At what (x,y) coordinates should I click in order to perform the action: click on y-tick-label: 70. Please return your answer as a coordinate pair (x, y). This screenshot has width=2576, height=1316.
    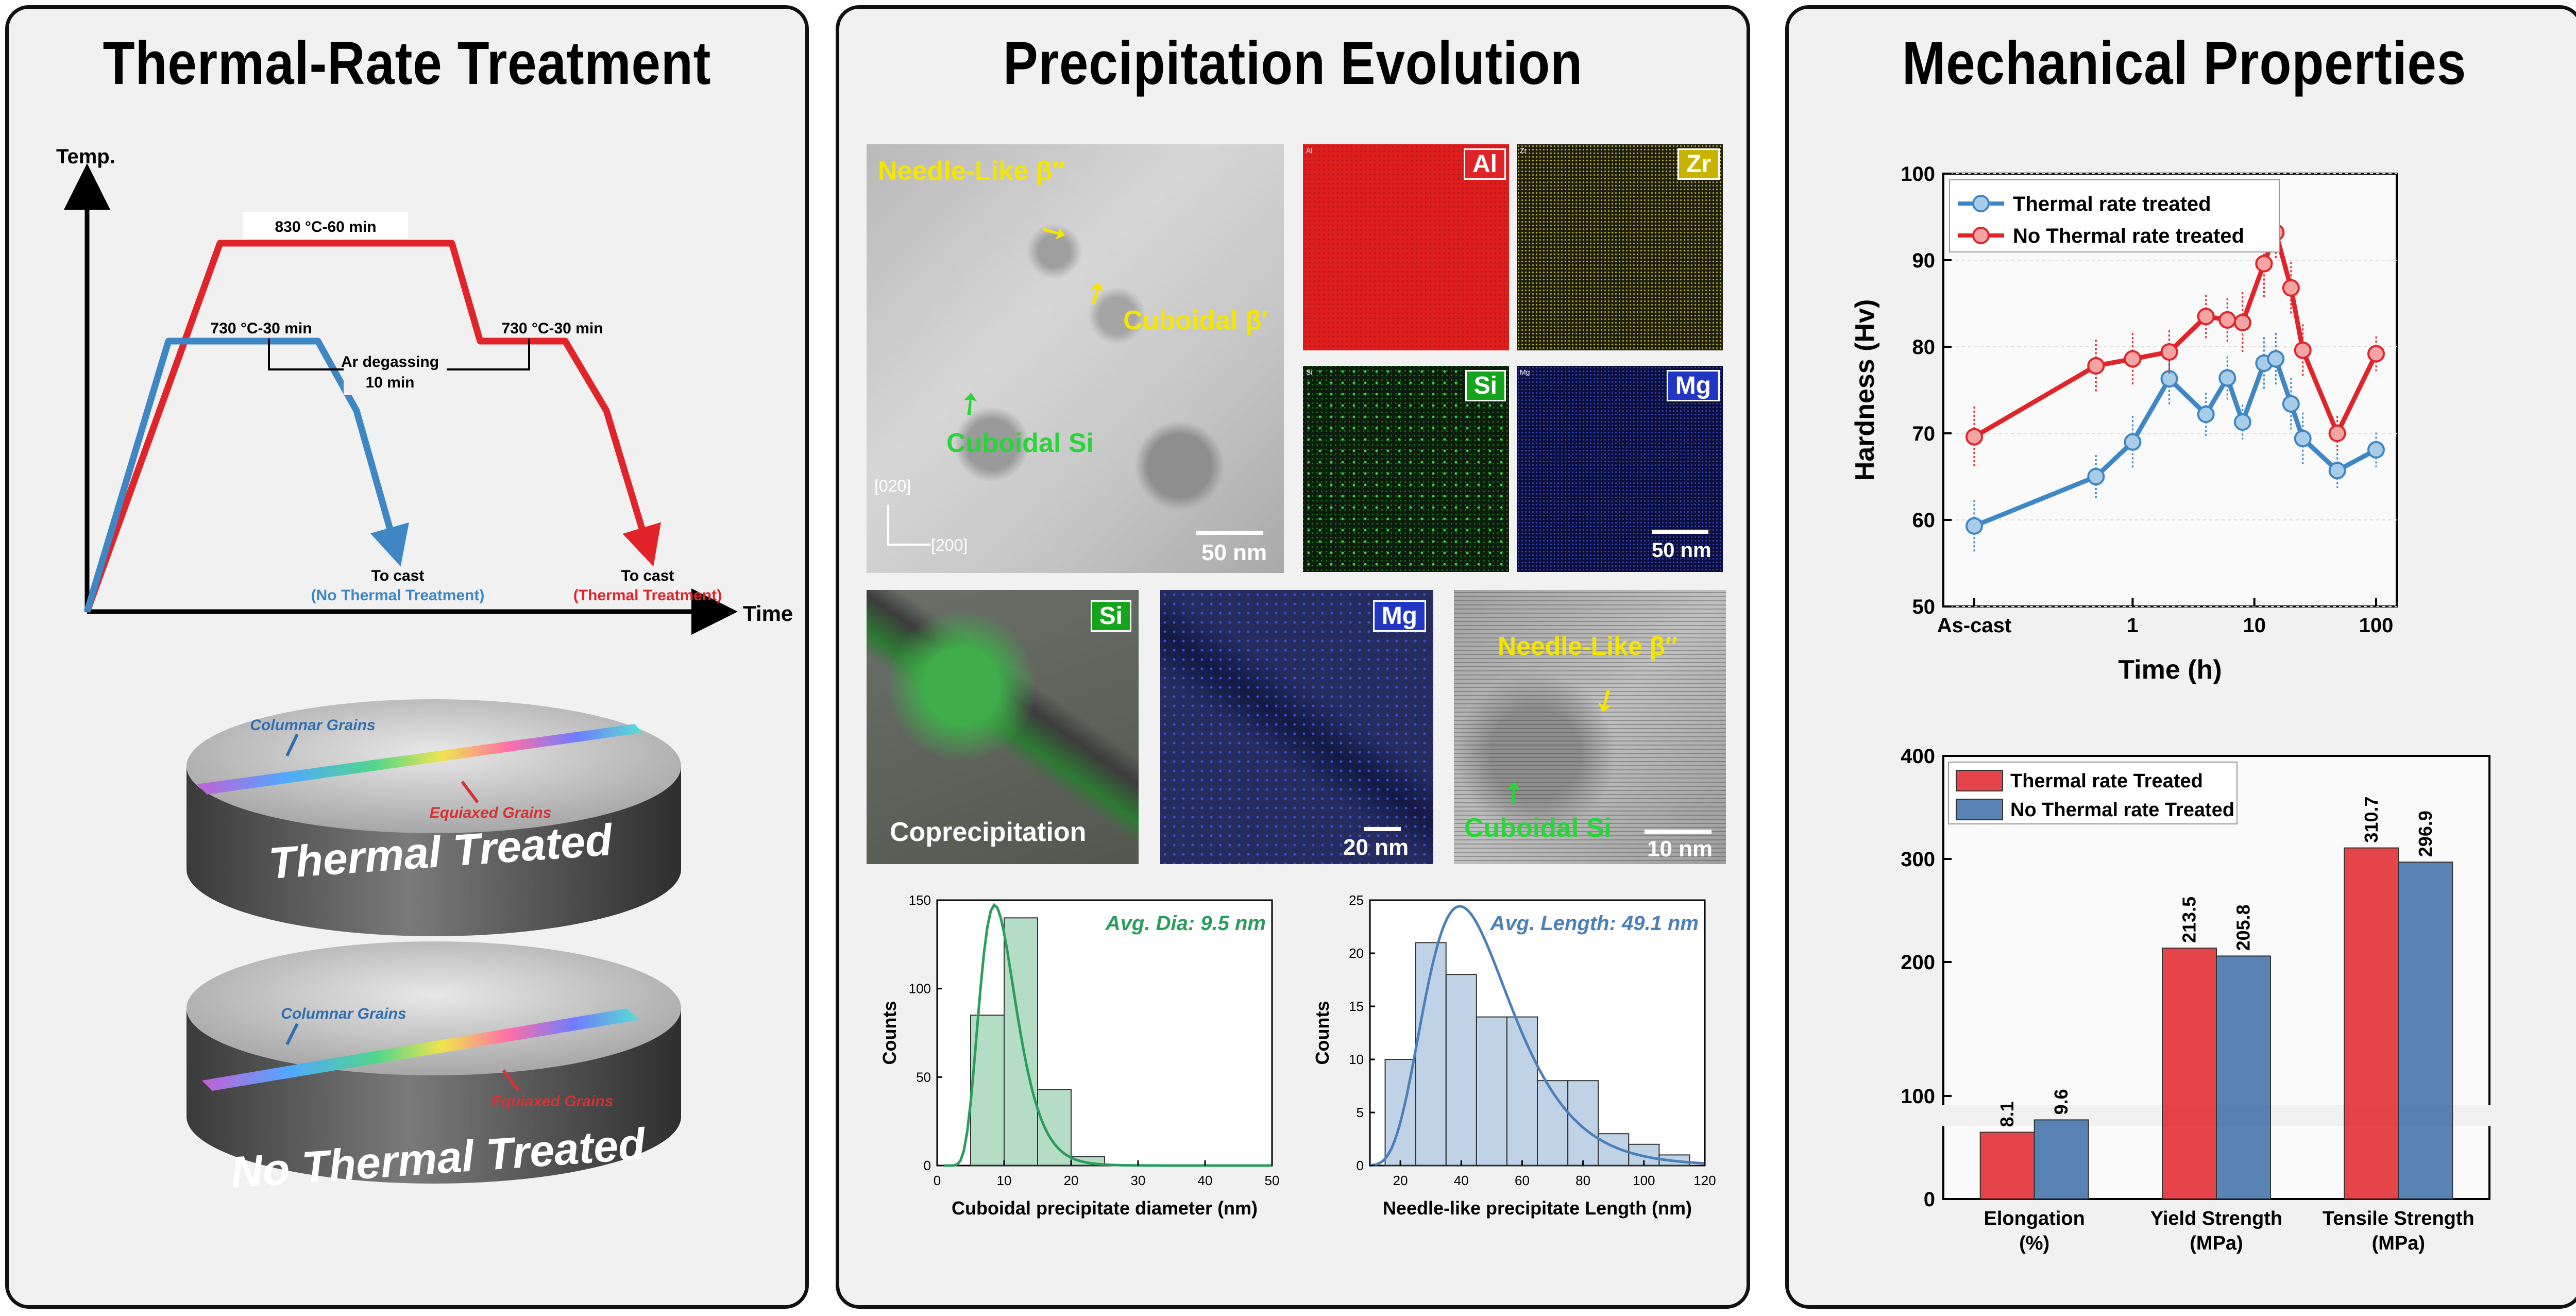
    Looking at the image, I should click on (1924, 434).